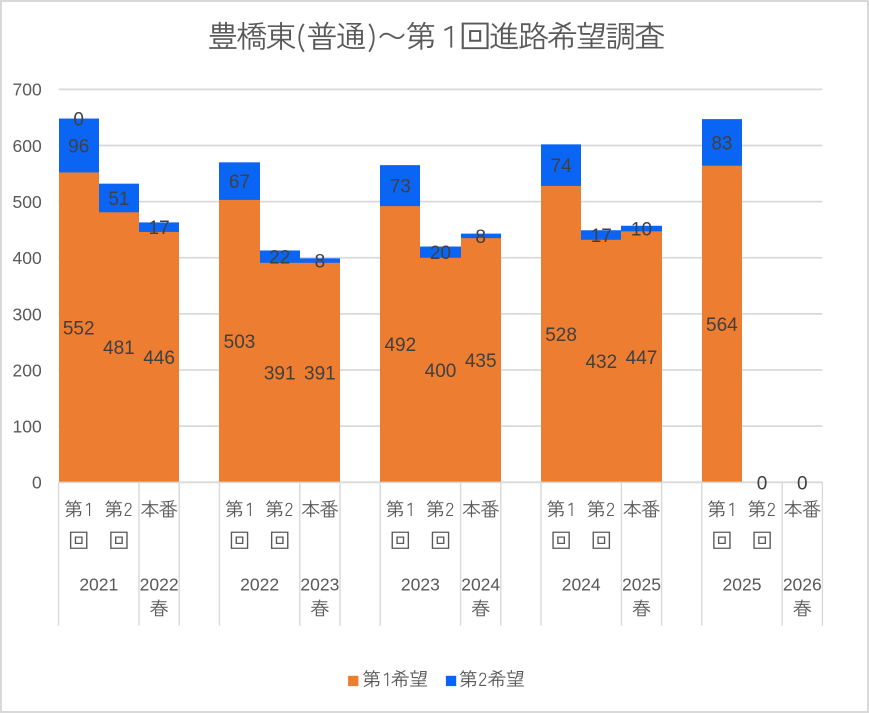 This screenshot has width=869, height=713. What do you see at coordinates (26, 202) in the screenshot?
I see `svg-text: 500` at bounding box center [26, 202].